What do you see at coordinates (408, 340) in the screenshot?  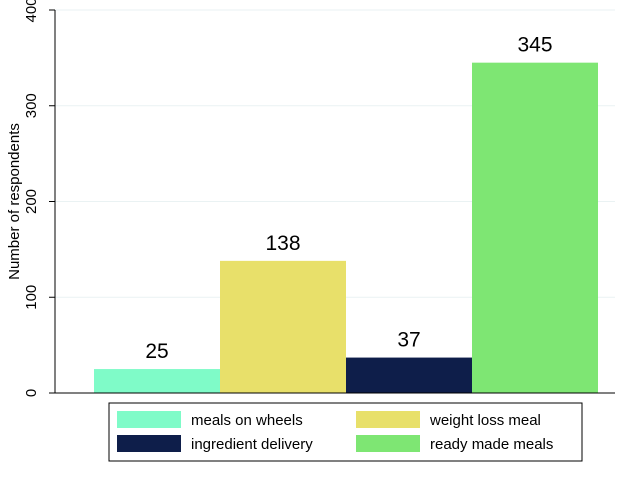 I see `bar-value-label: 37` at bounding box center [408, 340].